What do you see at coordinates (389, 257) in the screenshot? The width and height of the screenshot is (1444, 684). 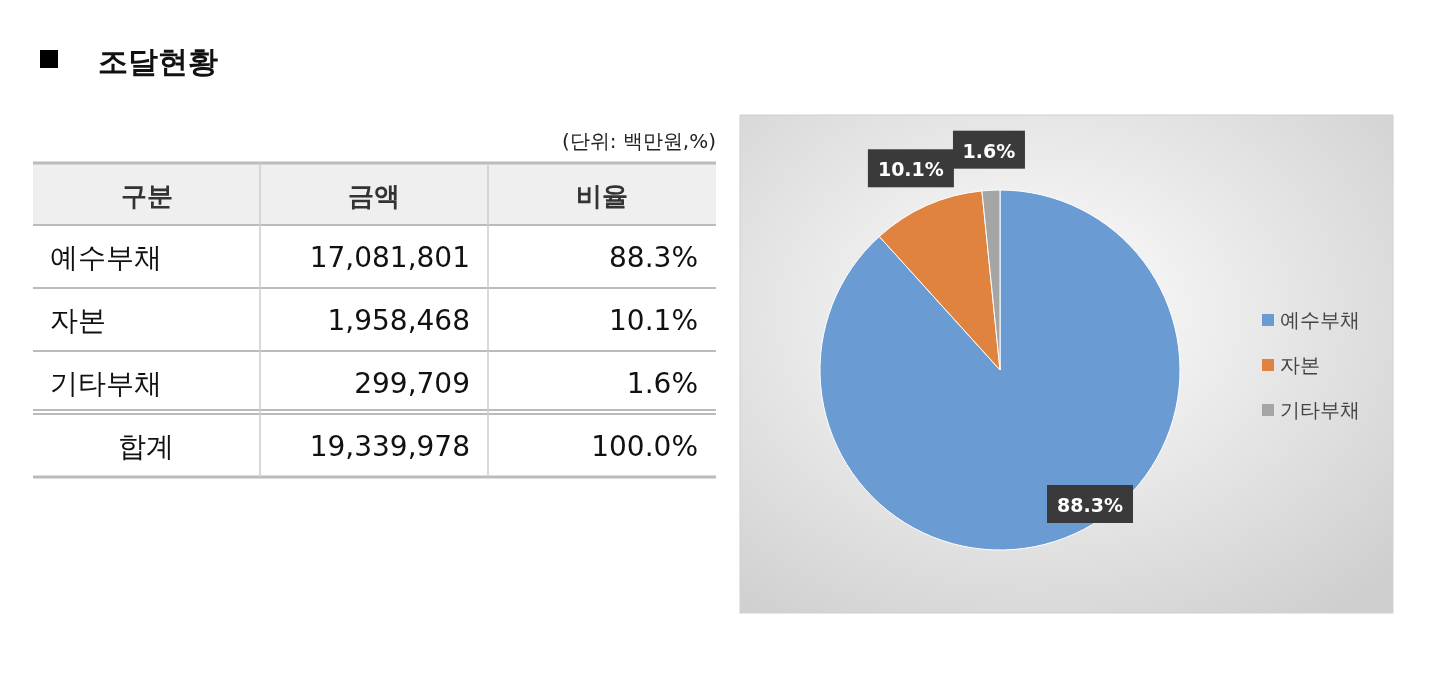 I see `text: 17,081,801` at bounding box center [389, 257].